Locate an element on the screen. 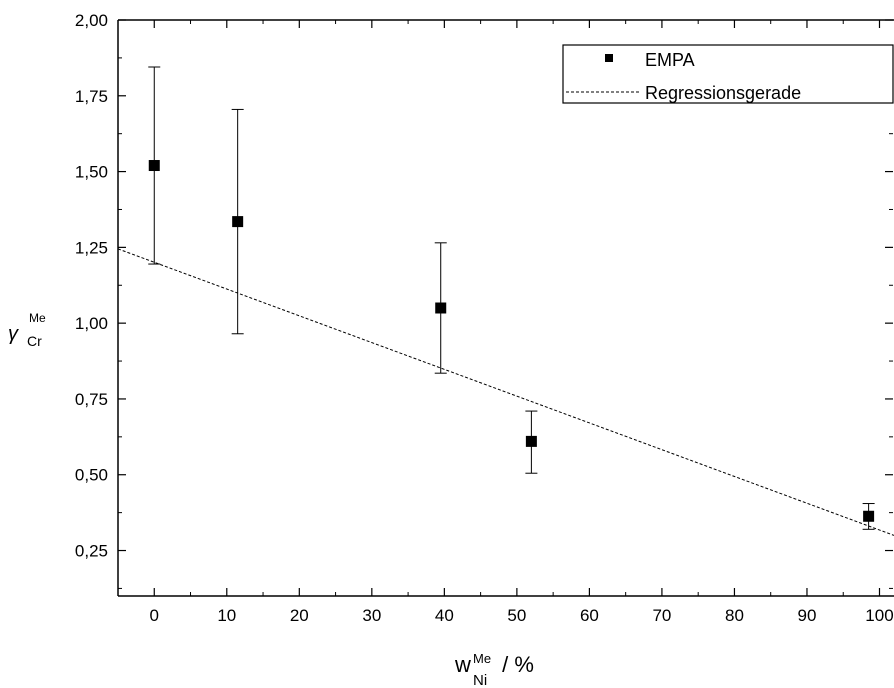 Image resolution: width=894 pixels, height=688 pixels. y-axis-label-sub: Cr is located at coordinates (34, 341).